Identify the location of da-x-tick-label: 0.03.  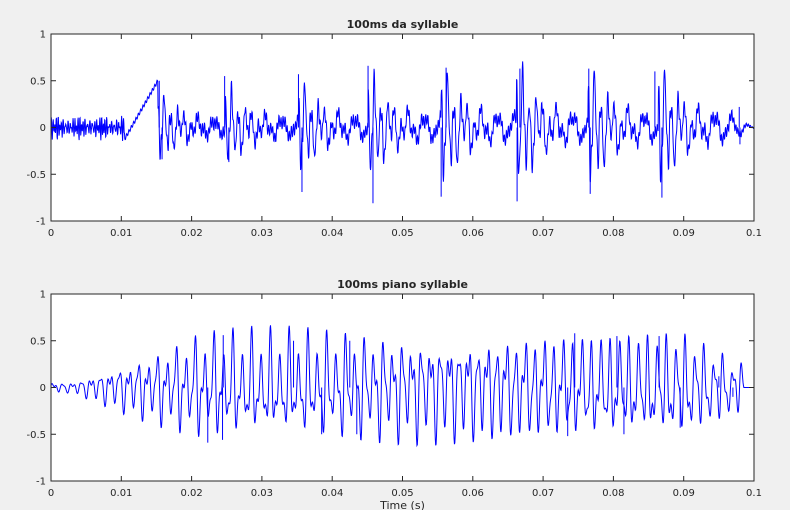
(262, 233).